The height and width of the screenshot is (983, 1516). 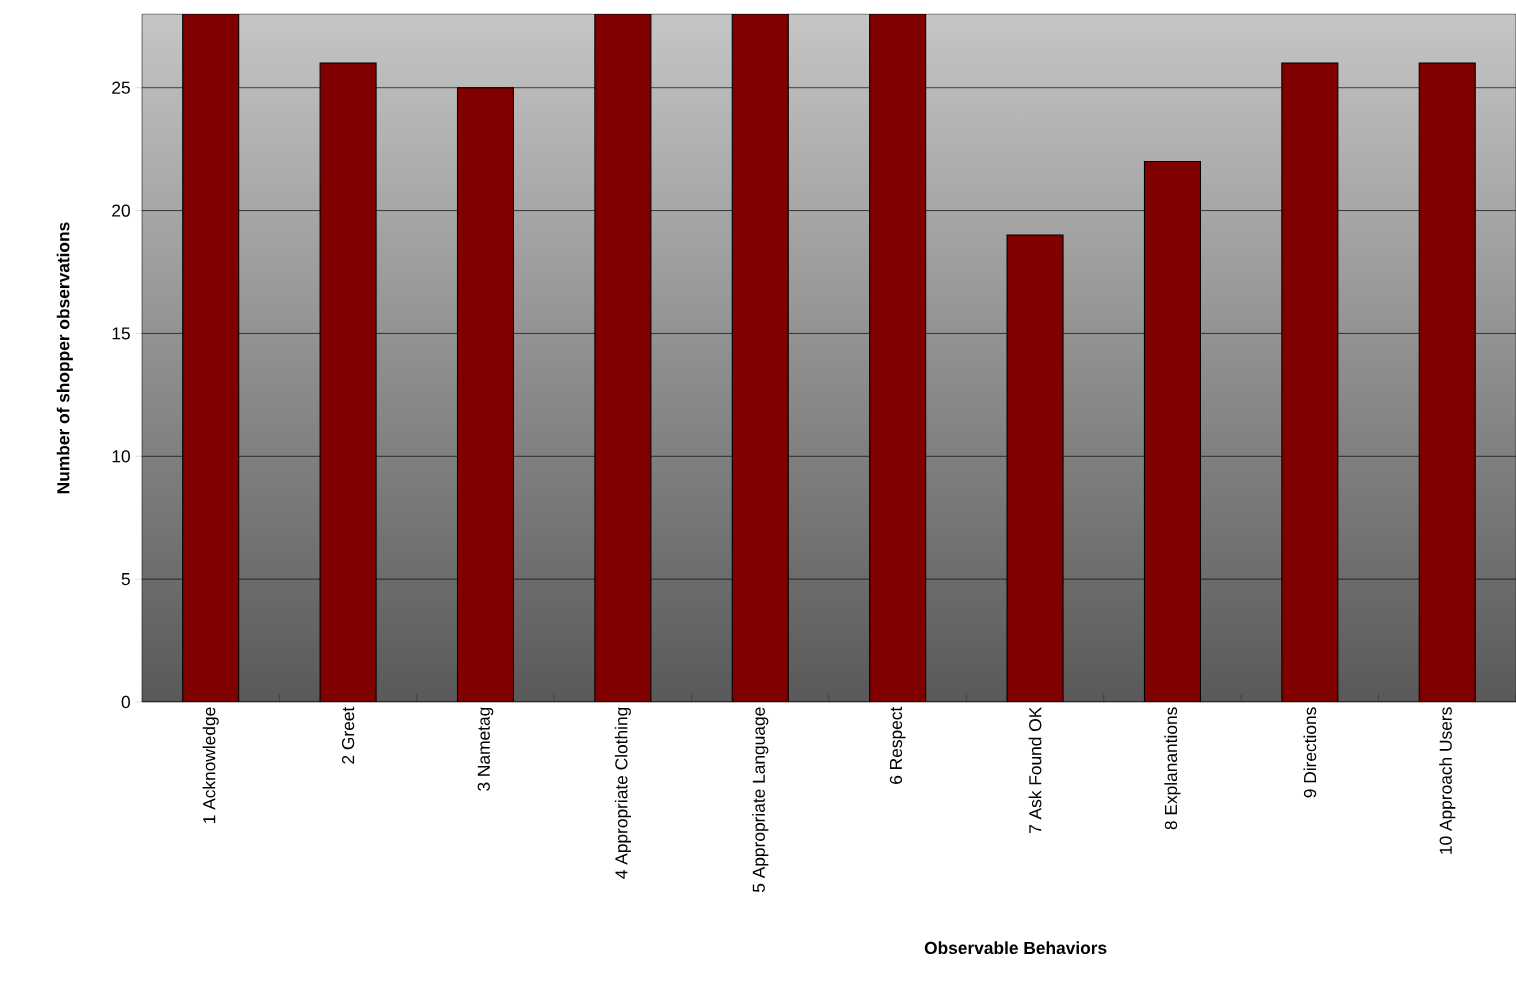 What do you see at coordinates (897, 745) in the screenshot?
I see `x-tick-label: 6 Respect` at bounding box center [897, 745].